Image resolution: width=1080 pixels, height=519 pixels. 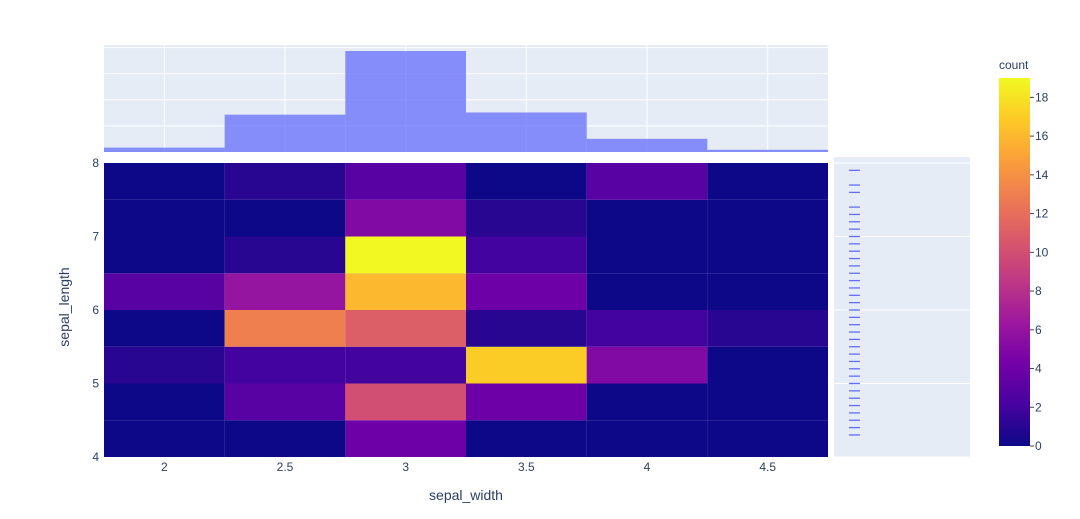 What do you see at coordinates (466, 495) in the screenshot?
I see `x-axis-title: sepal_width` at bounding box center [466, 495].